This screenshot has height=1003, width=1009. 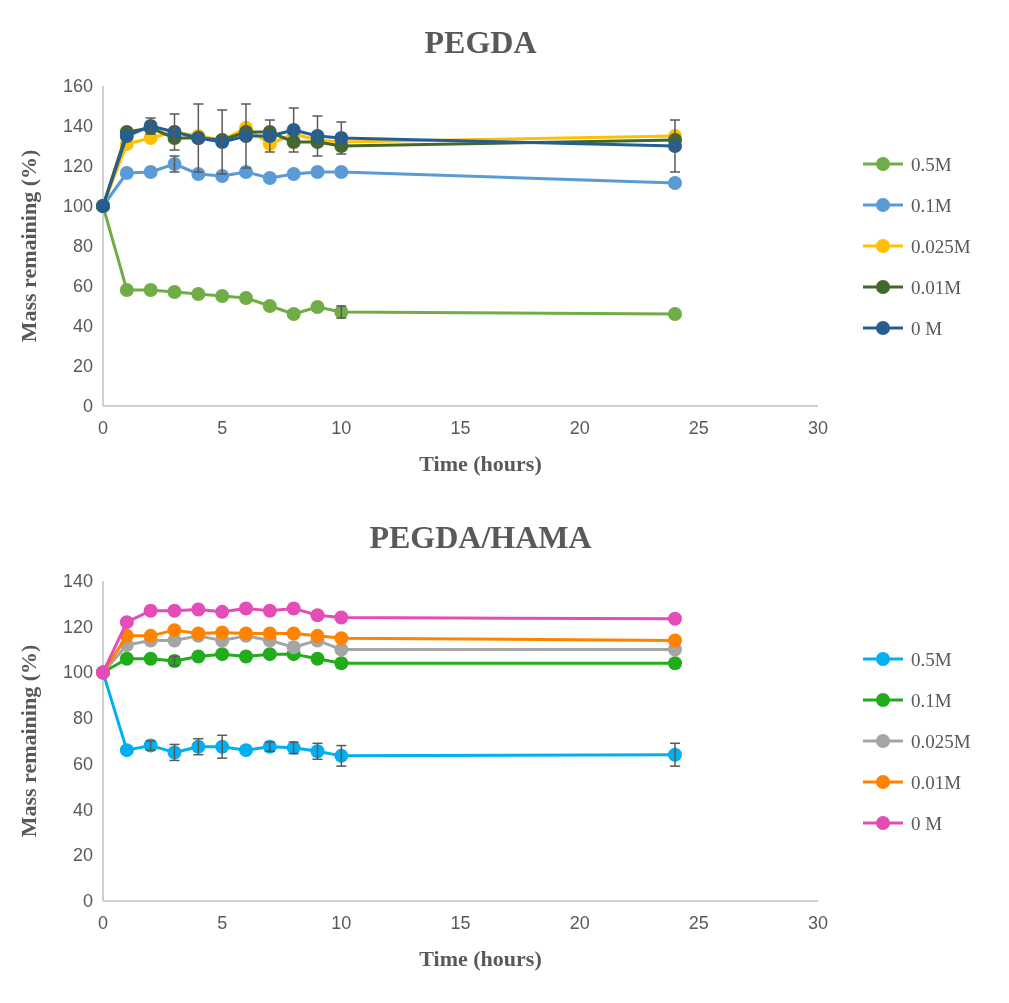 I want to click on chart-title: PEGDA, so click(x=480, y=42).